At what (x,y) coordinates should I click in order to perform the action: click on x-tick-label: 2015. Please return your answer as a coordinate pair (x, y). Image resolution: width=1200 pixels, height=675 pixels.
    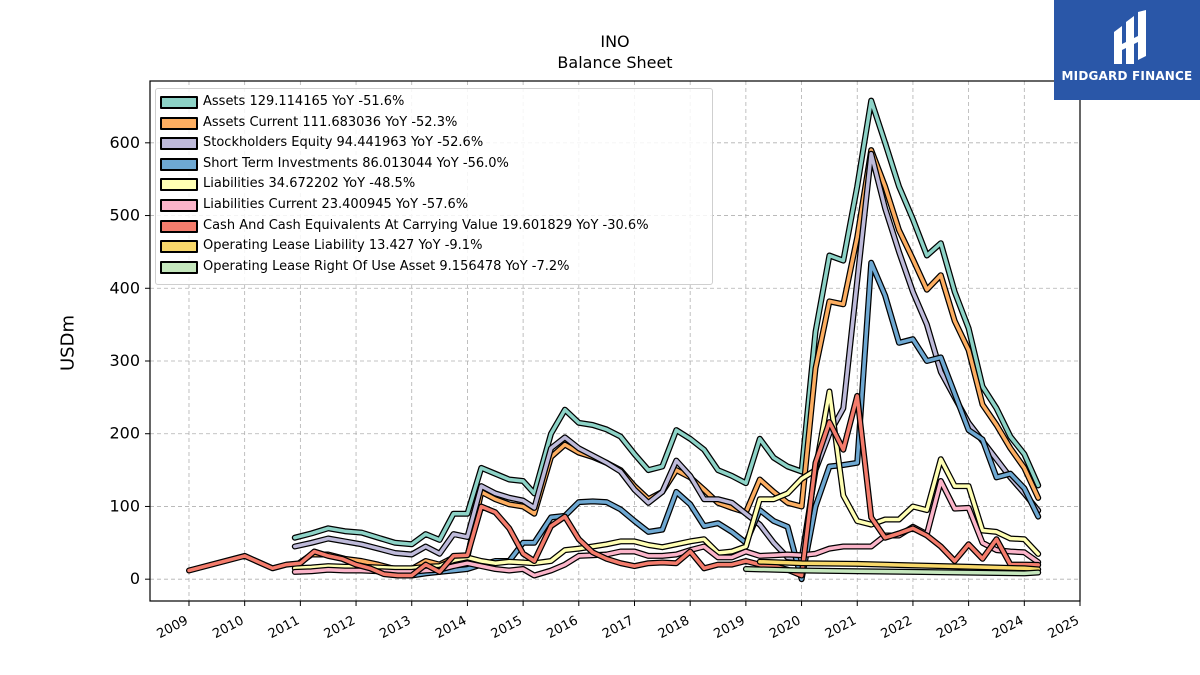
    Looking at the image, I should click on (507, 627).